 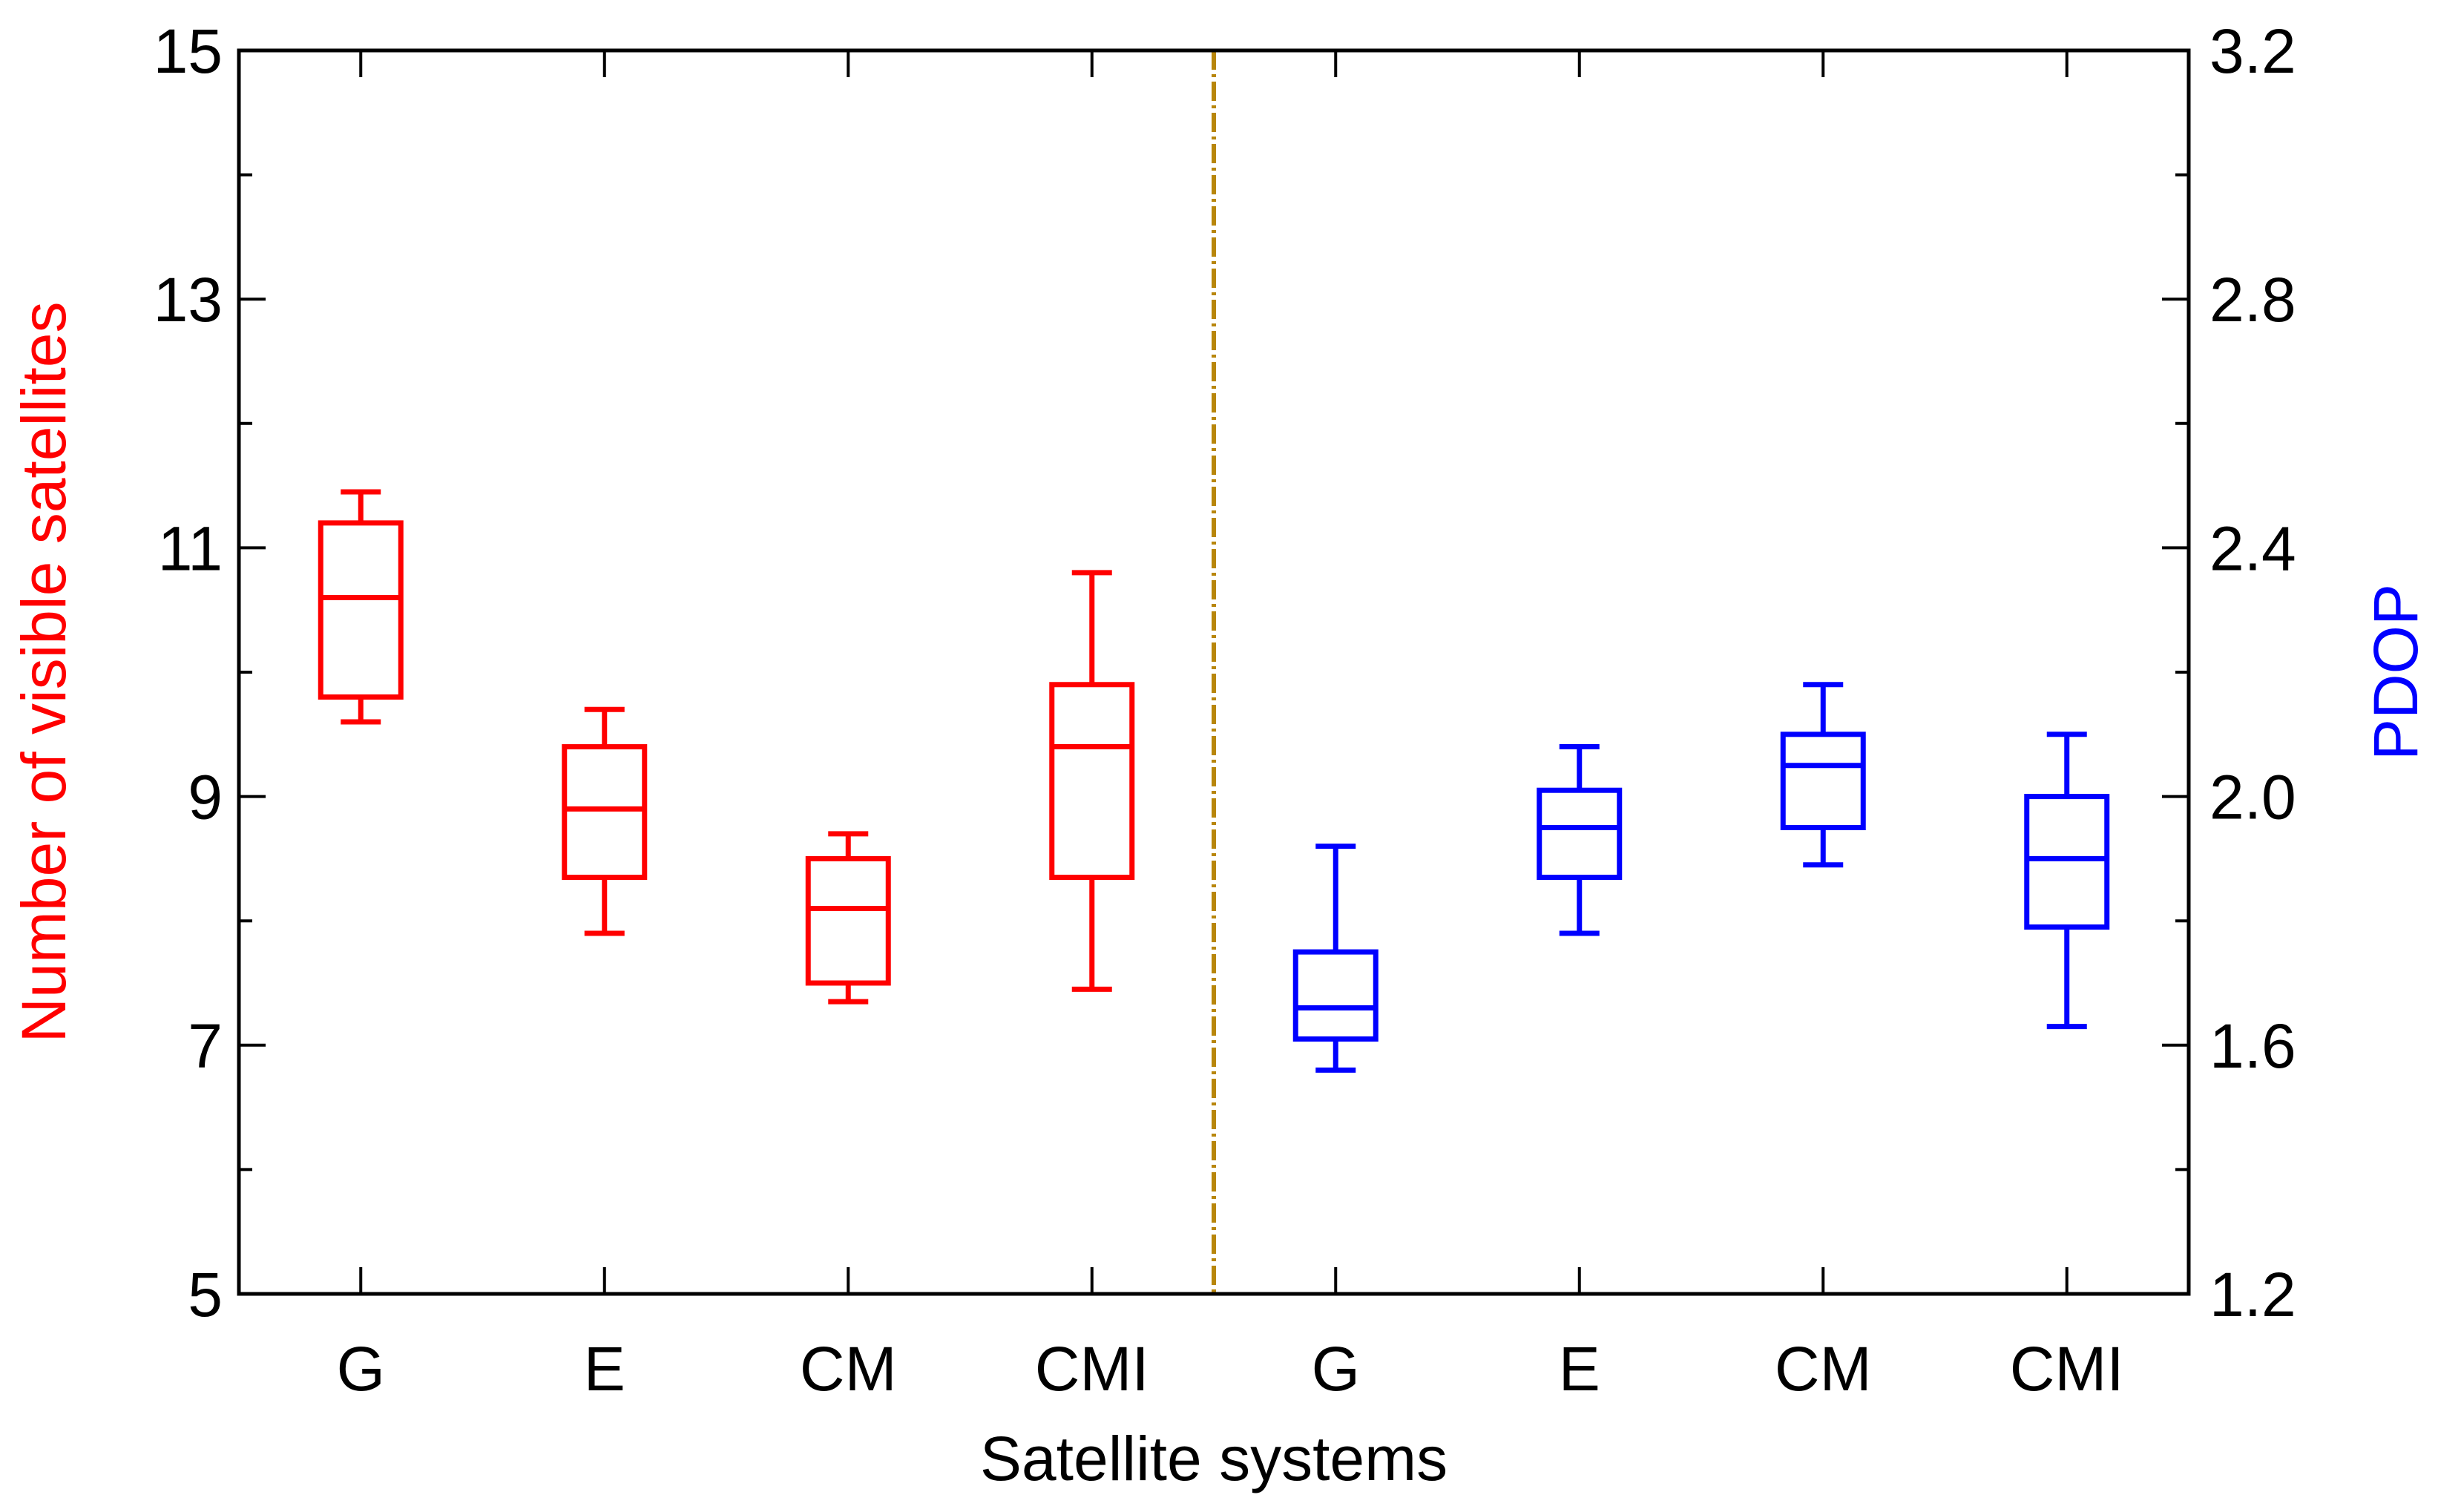 What do you see at coordinates (44, 671) in the screenshot?
I see `left-axis-title: Number of visible satellites` at bounding box center [44, 671].